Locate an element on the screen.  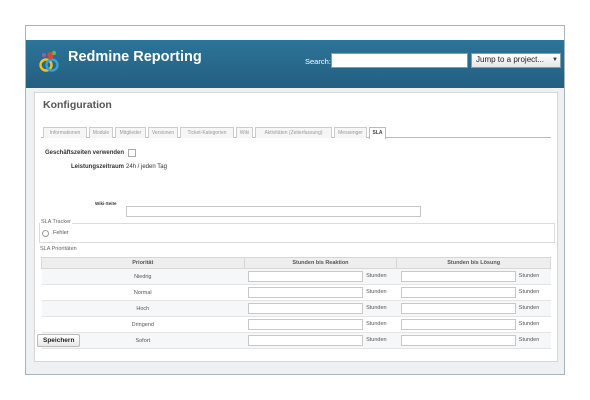
table-row: Niedrig Stunden Stunden is located at coordinates (296, 276).